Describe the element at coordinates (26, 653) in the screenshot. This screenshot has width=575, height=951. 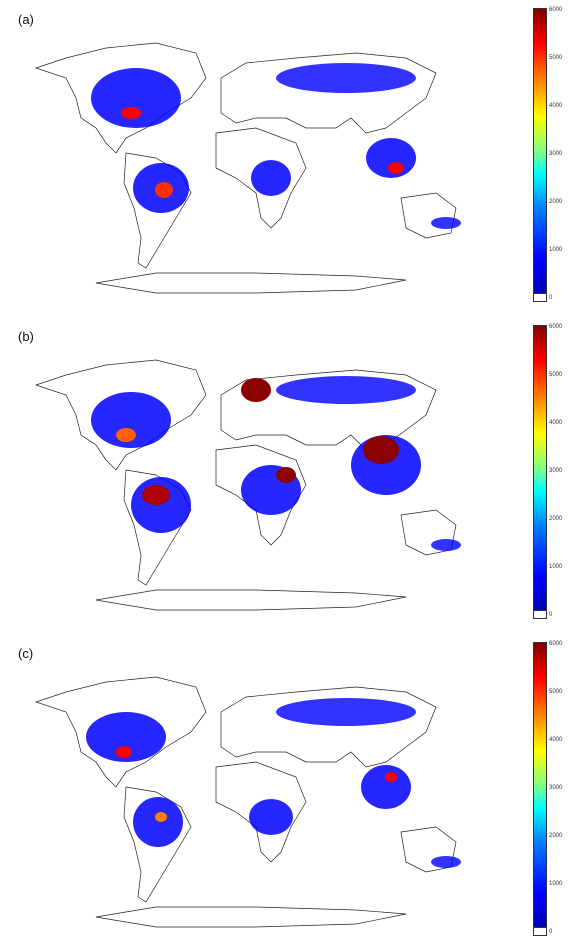
I see `panel-label: (c)` at that location.